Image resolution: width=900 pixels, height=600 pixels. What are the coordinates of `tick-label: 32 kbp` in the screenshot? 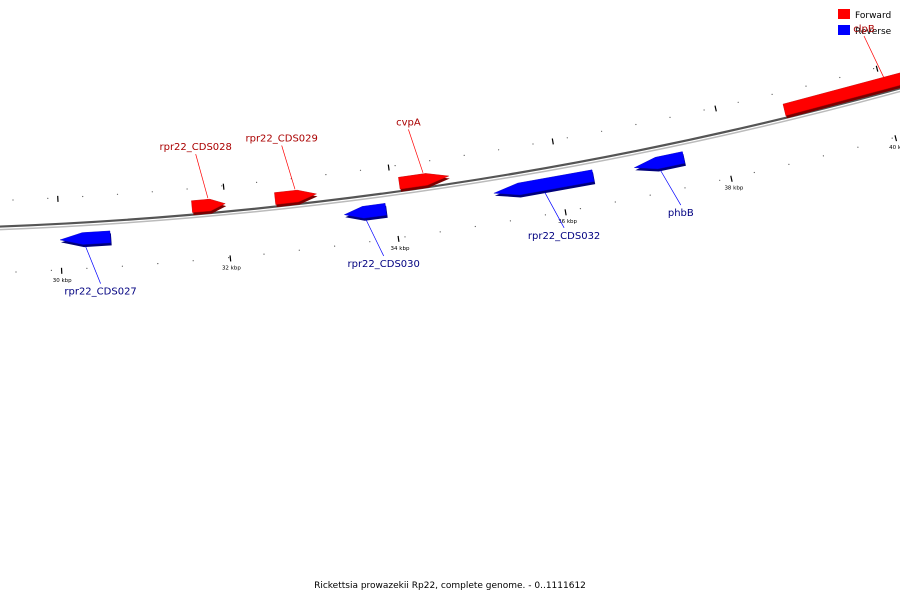 It's located at (231, 268).